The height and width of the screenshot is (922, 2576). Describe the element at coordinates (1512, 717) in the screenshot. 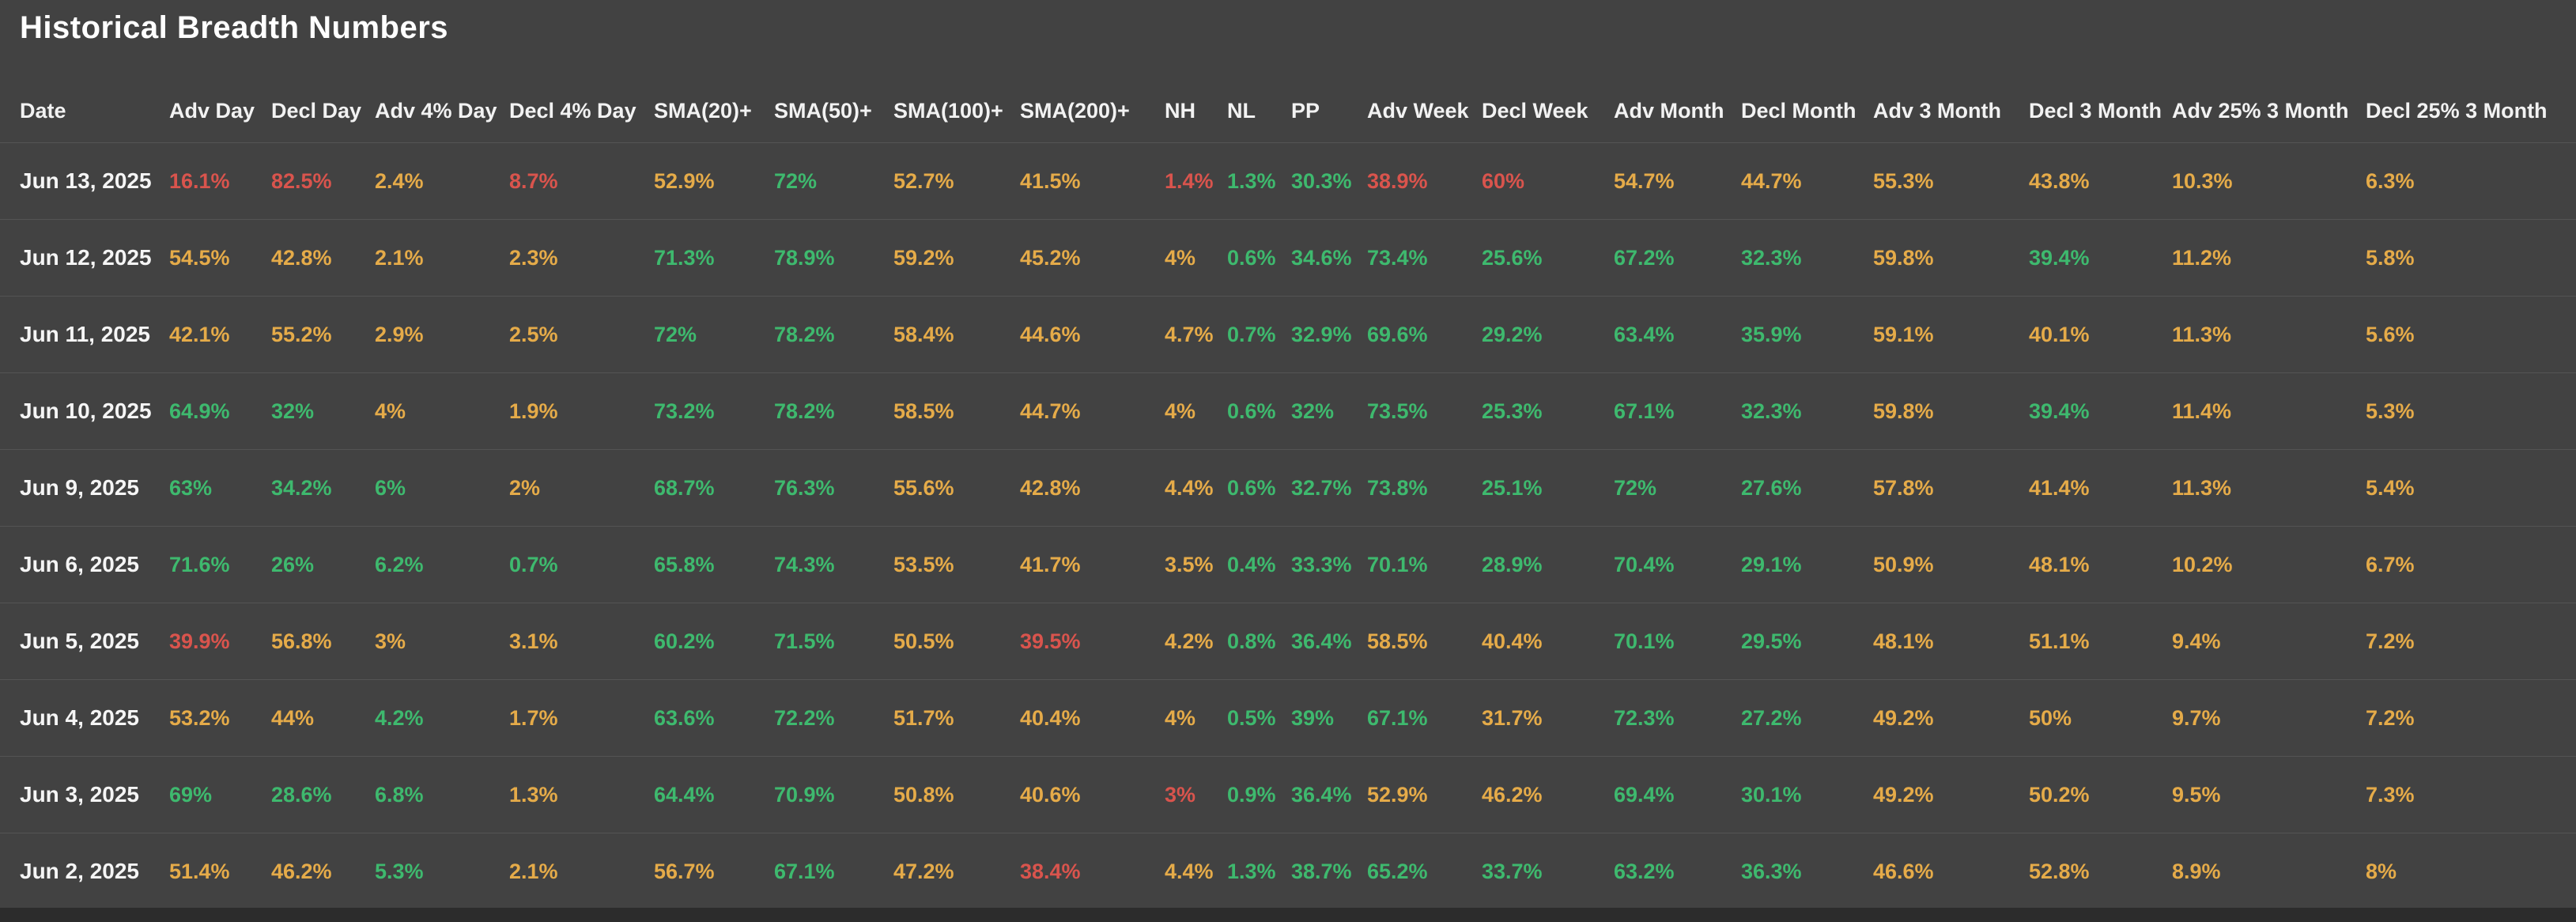

I see `value-cell: 31.7%` at that location.